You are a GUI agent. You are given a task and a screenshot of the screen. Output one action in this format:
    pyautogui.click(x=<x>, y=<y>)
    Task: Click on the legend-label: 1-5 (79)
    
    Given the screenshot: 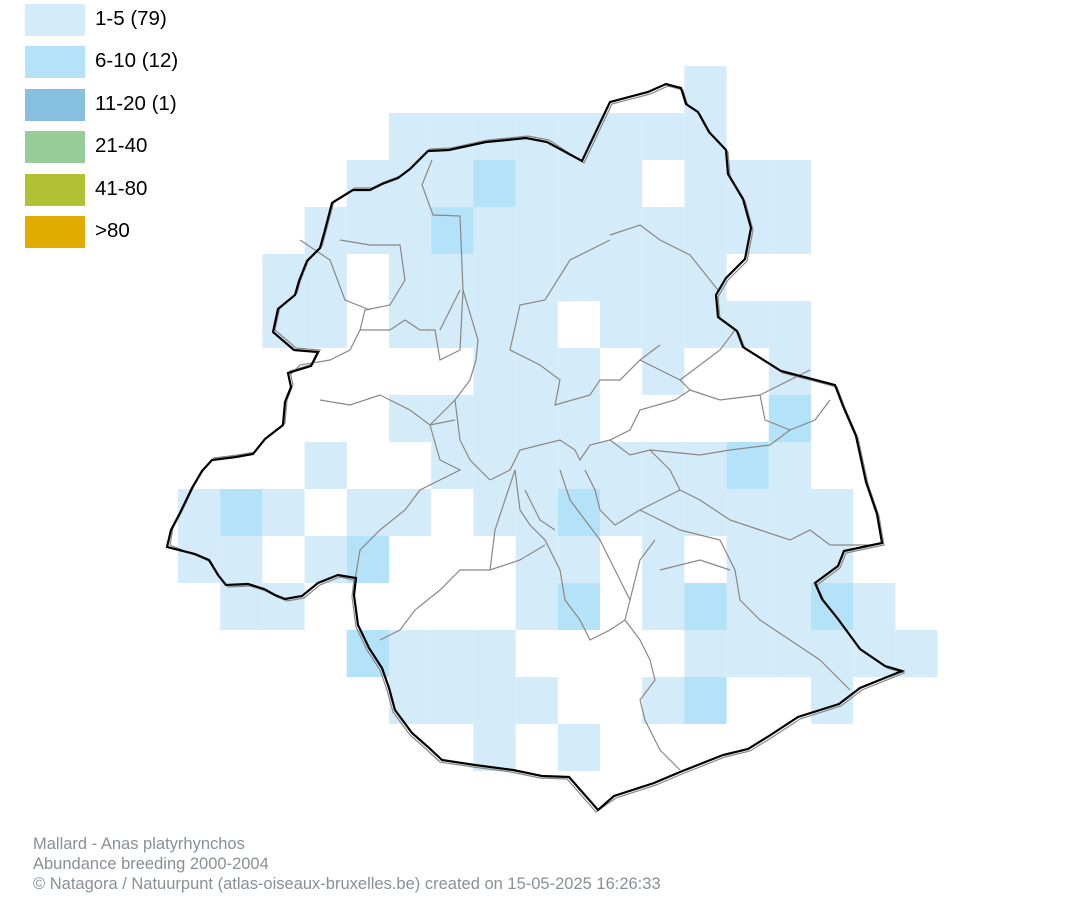 What is the action you would take?
    pyautogui.click(x=131, y=18)
    